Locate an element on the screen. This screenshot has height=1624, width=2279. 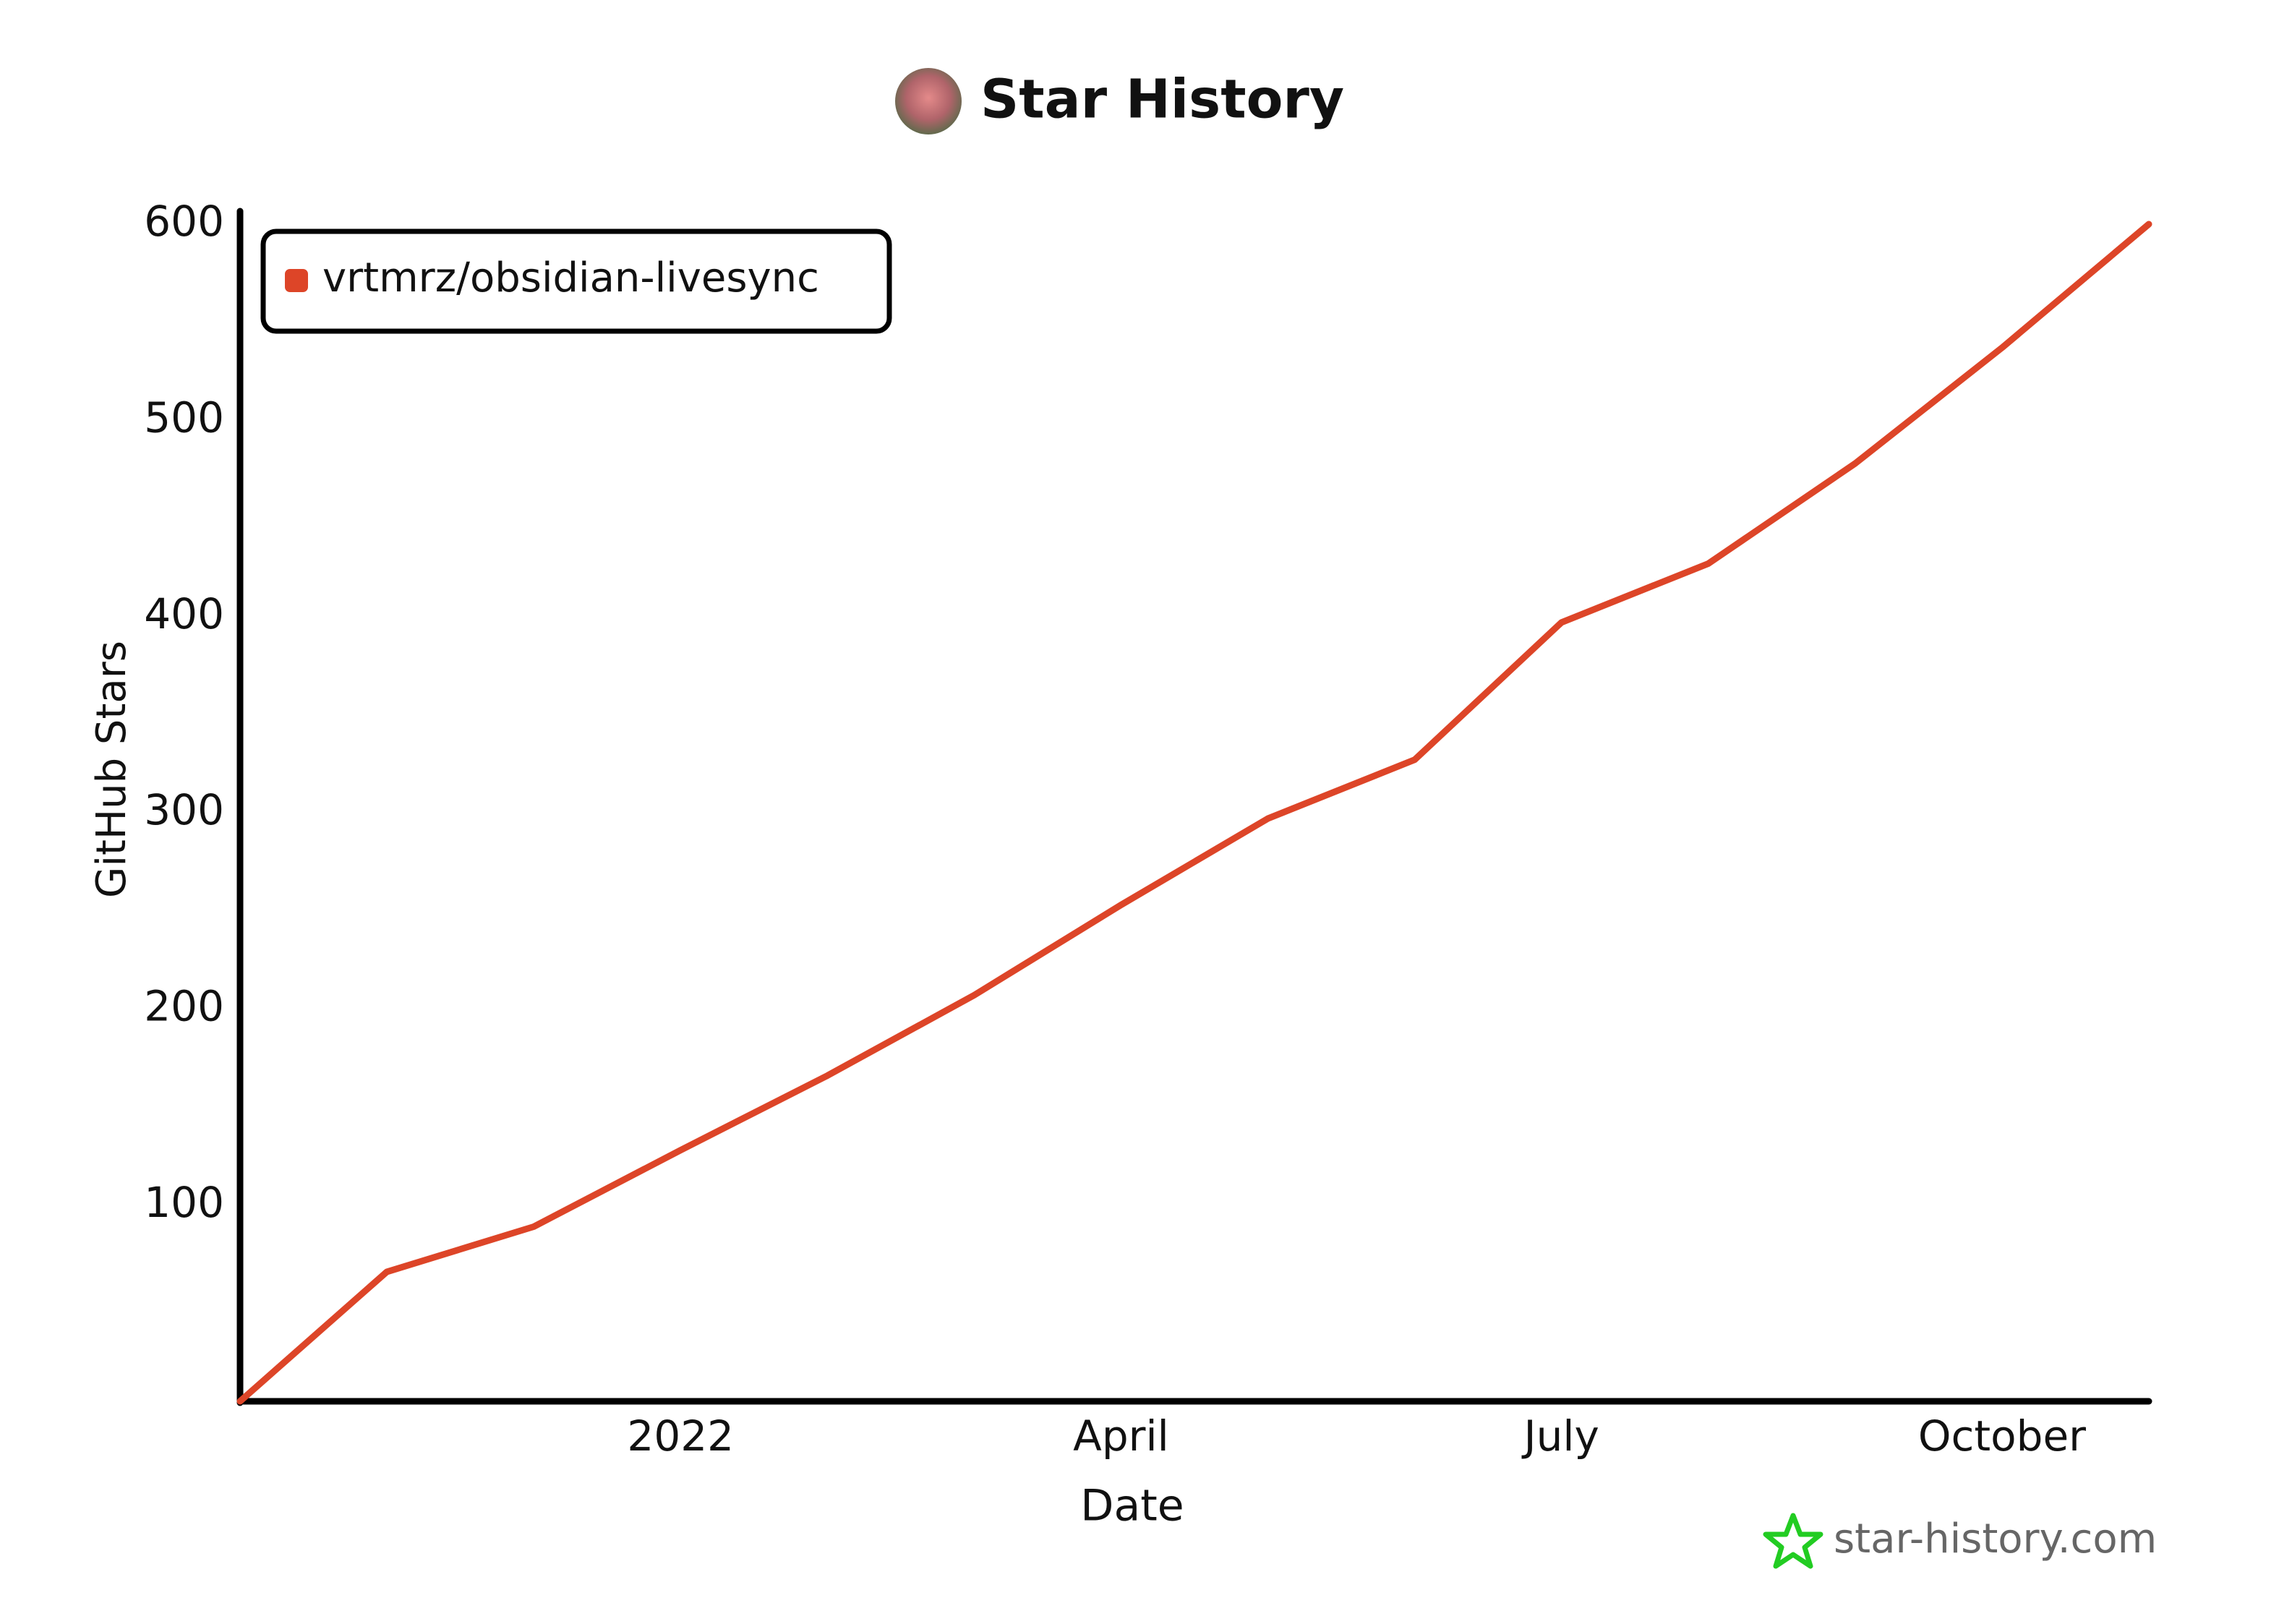
y-tick-label: 400 is located at coordinates (184, 613).